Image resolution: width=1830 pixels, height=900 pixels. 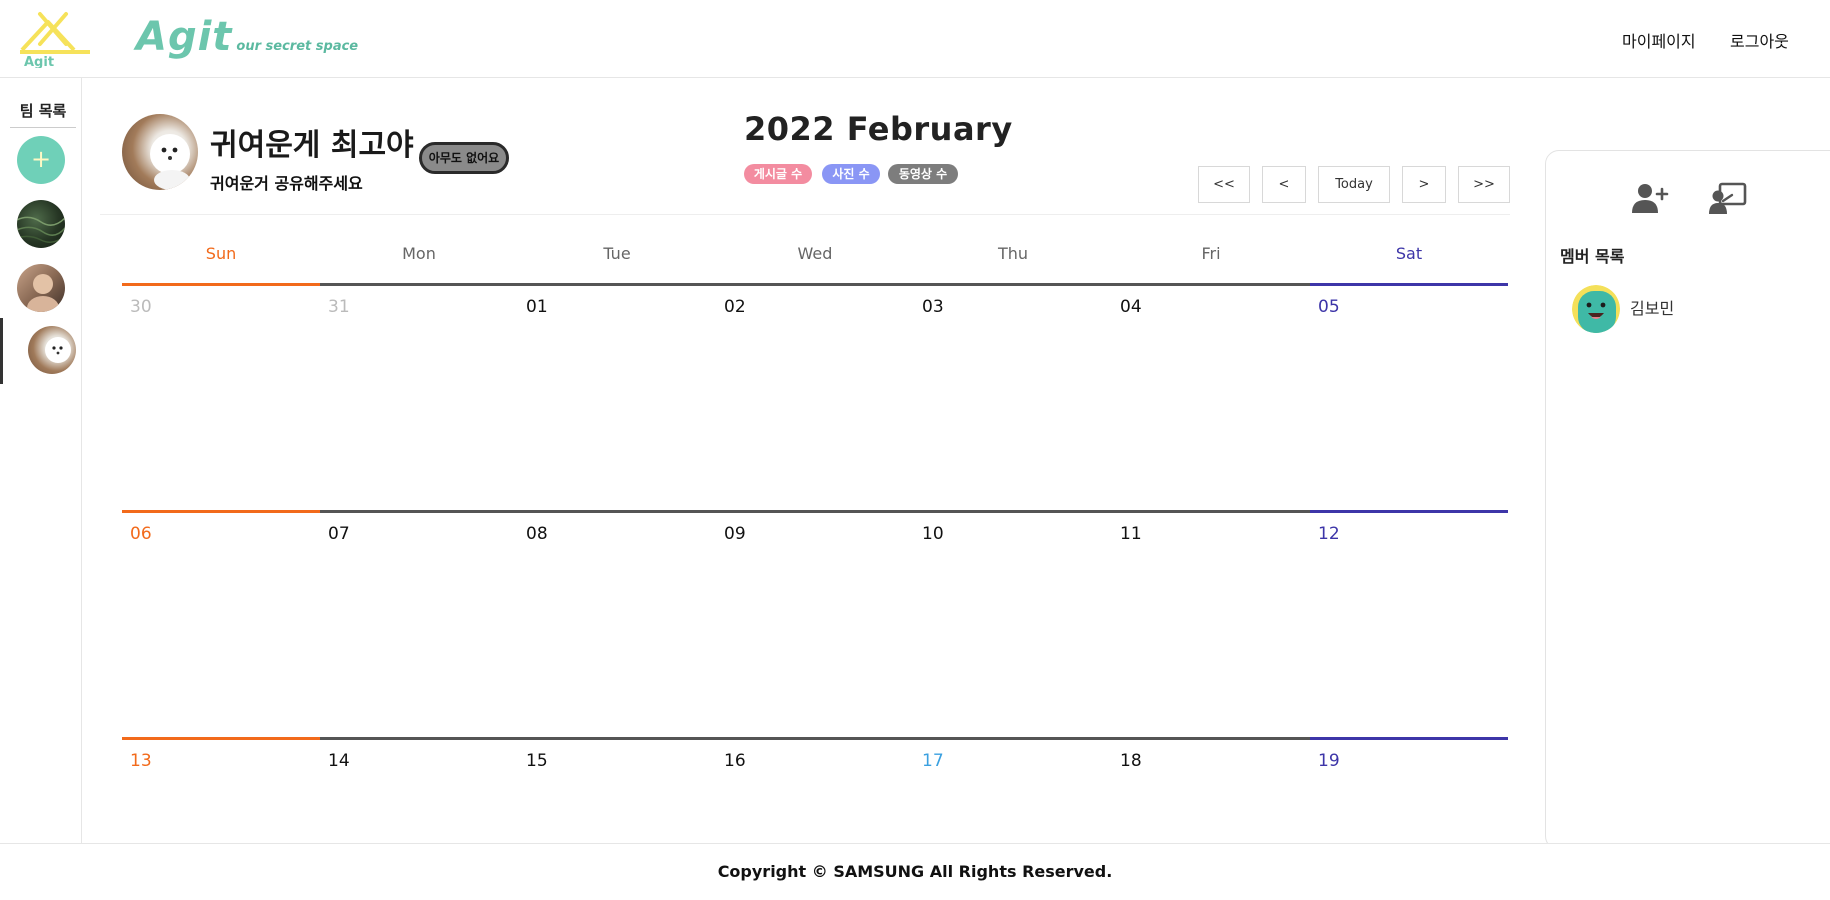 I want to click on puppy-image-icon, so click(x=58, y=350).